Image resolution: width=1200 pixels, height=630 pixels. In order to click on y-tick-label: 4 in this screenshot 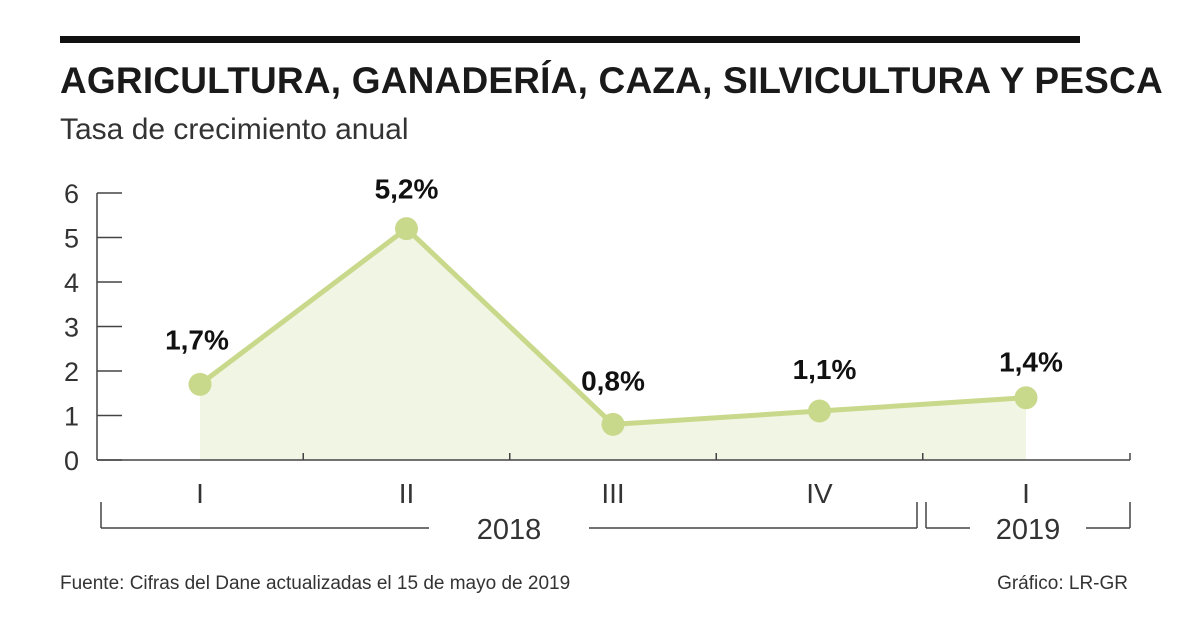, I will do `click(71, 283)`.